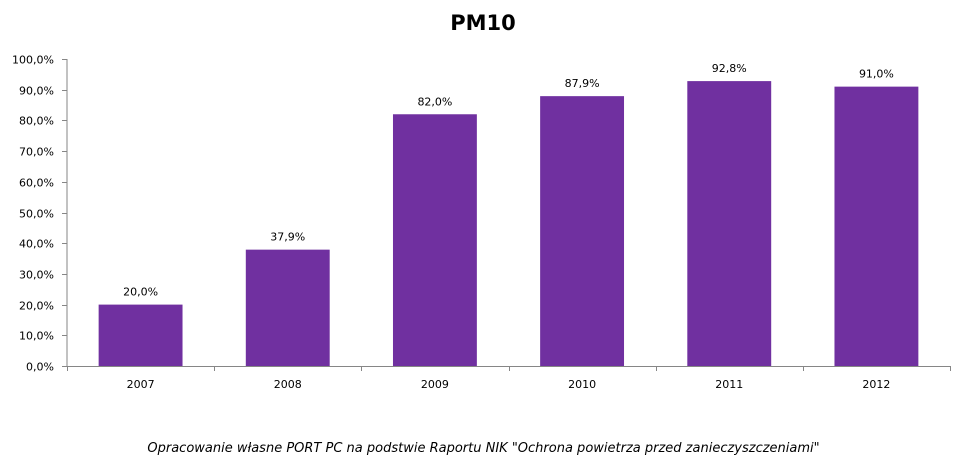  What do you see at coordinates (876, 74) in the screenshot?
I see `data-label-2012: 91,0%` at bounding box center [876, 74].